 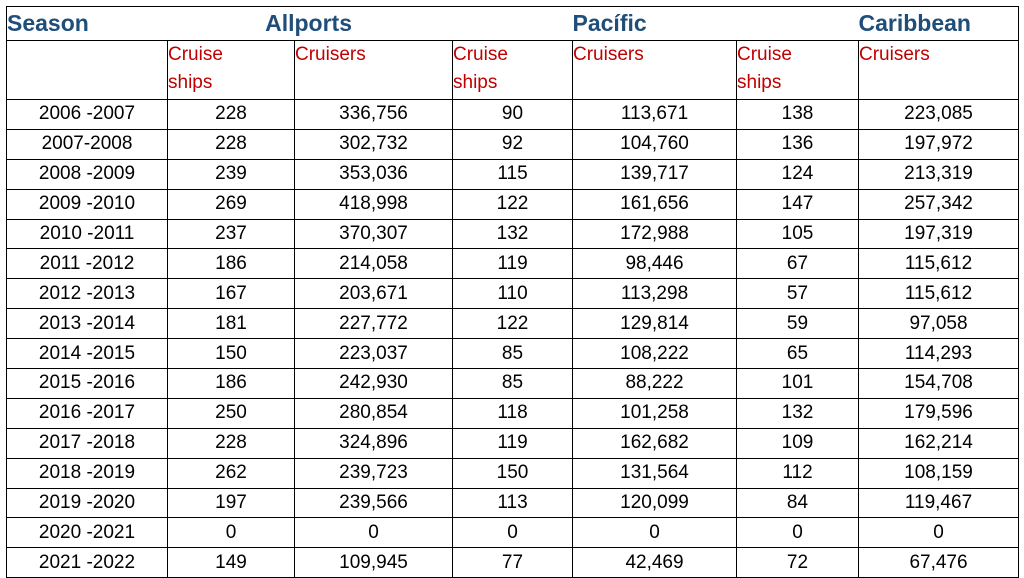 I want to click on table-row: 2018 -2019 262 239,723 150 131,564 112 108,159, so click(x=512, y=473).